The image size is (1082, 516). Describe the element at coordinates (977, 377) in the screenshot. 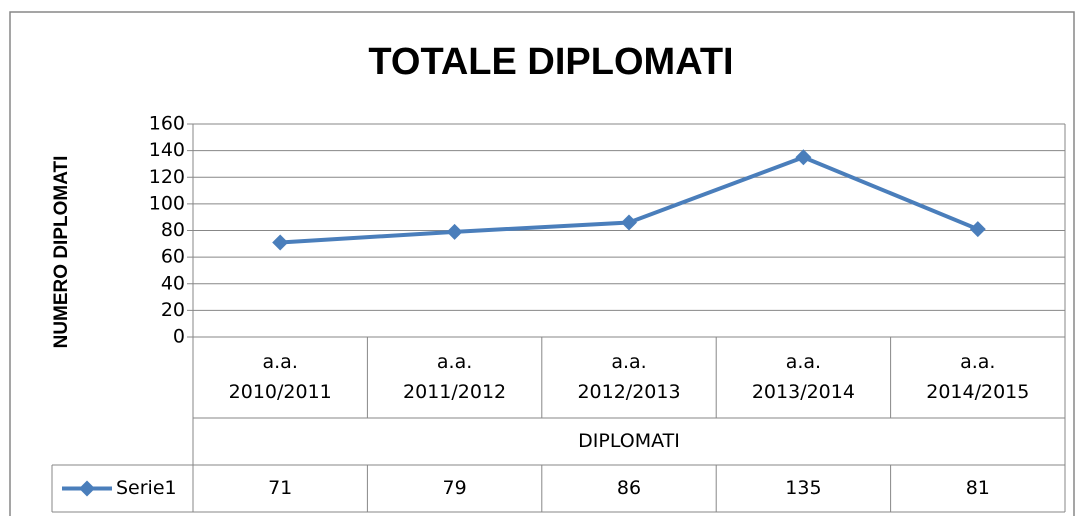

I see `x-tick-label: a.a. 2014/2015` at that location.